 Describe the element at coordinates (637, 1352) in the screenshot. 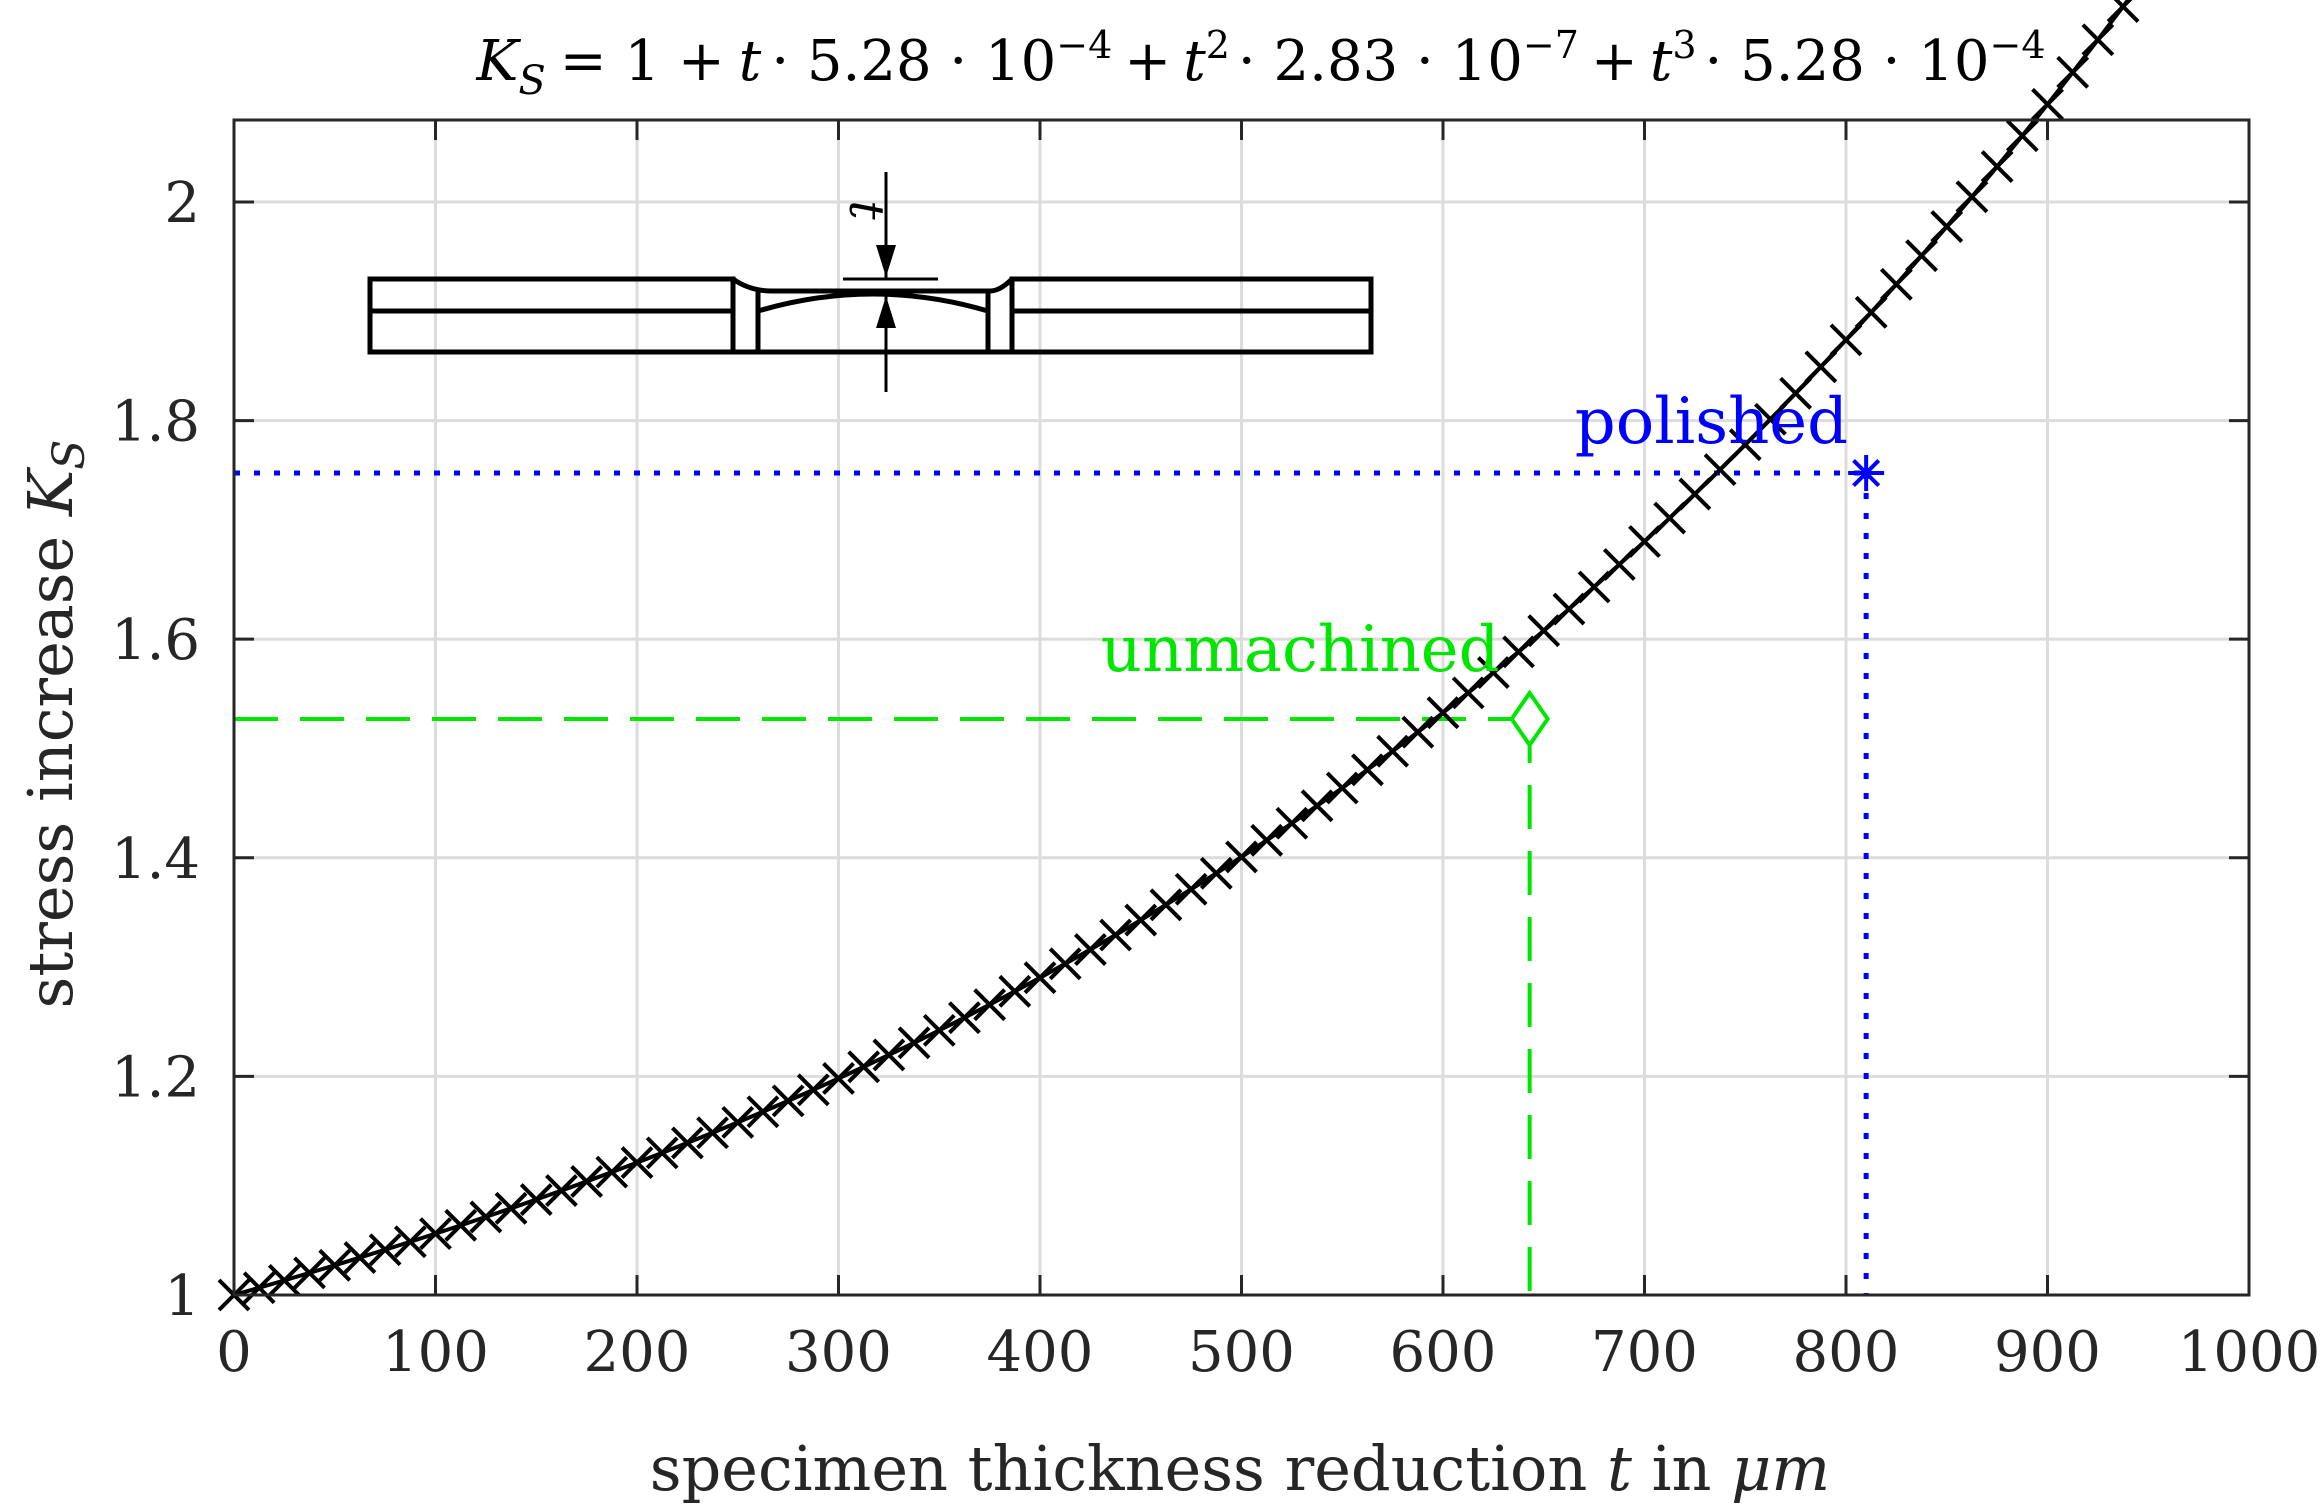

I see `x-tick-label: 200` at that location.